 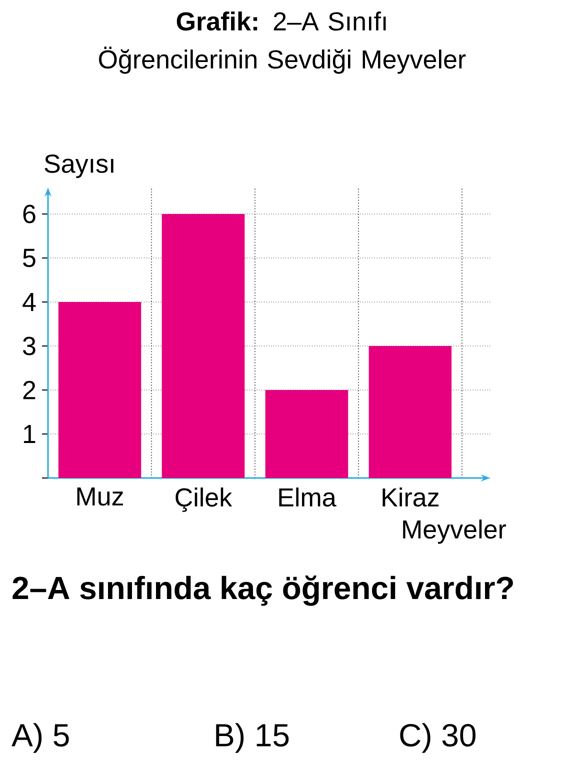 What do you see at coordinates (282, 43) in the screenshot?
I see `chart-title: Grafik: 2–A Sınıfı Öğrencilerinin Sevdiği Meyveler` at bounding box center [282, 43].